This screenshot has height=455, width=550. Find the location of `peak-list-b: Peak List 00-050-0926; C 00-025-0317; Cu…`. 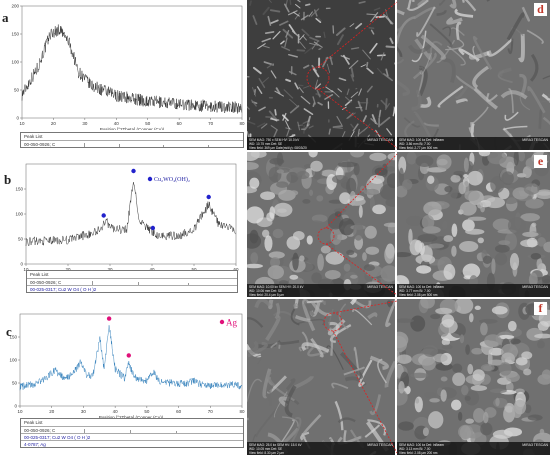

peak-list-b: Peak List 00-050-0926; C 00-025-0317; Cu… is located at coordinates (132, 281).